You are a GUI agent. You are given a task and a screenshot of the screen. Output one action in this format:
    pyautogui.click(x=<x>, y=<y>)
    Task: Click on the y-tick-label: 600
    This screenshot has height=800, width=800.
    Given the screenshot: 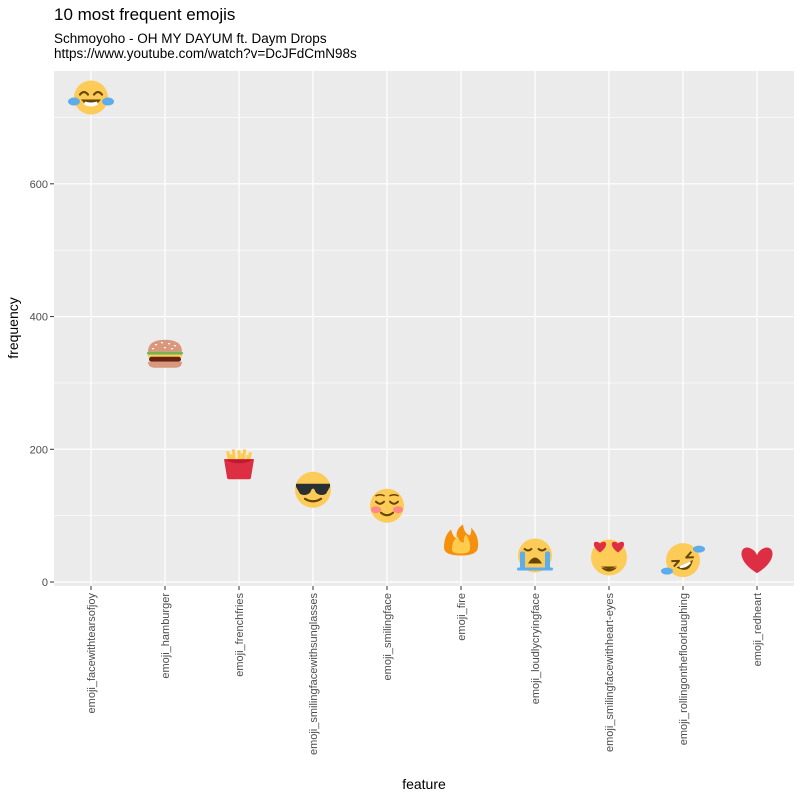 What is the action you would take?
    pyautogui.click(x=39, y=185)
    